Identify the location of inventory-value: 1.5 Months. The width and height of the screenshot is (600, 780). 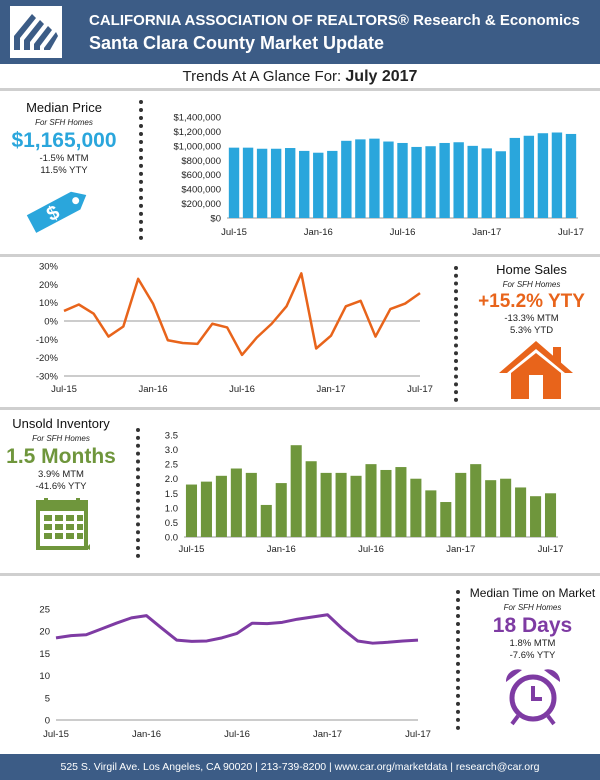
(61, 456).